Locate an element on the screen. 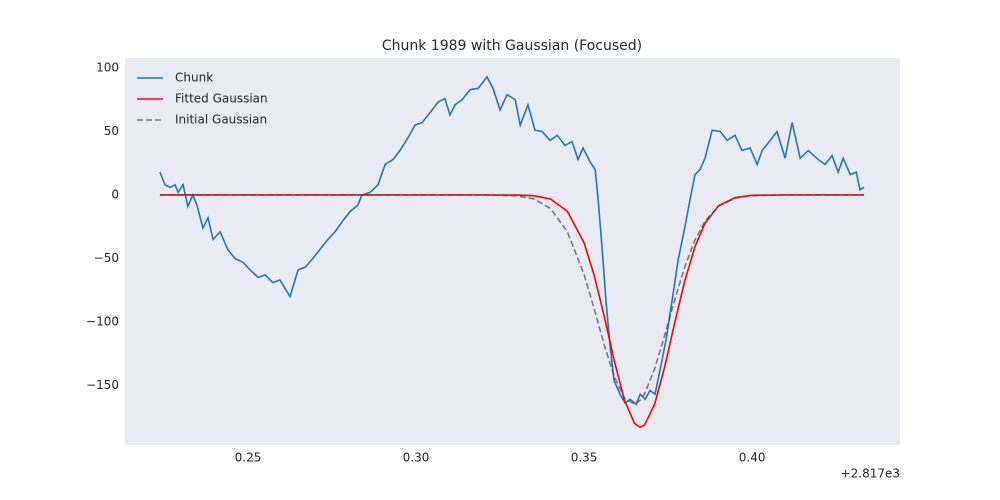  legend-label: Fitted Gaussian is located at coordinates (221, 99).